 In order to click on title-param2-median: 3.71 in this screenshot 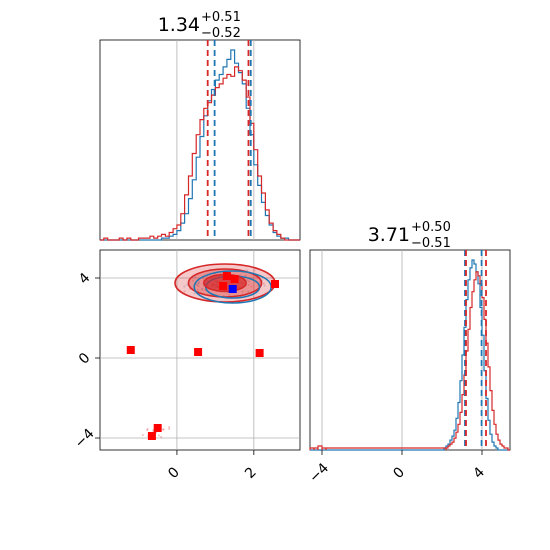, I will do `click(389, 235)`.